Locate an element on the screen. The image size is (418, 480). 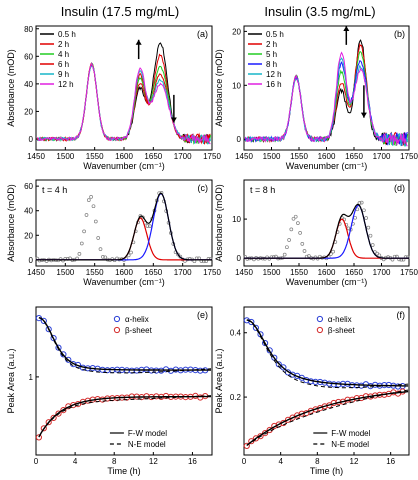
legend-marker is located at coordinates (319, 330).